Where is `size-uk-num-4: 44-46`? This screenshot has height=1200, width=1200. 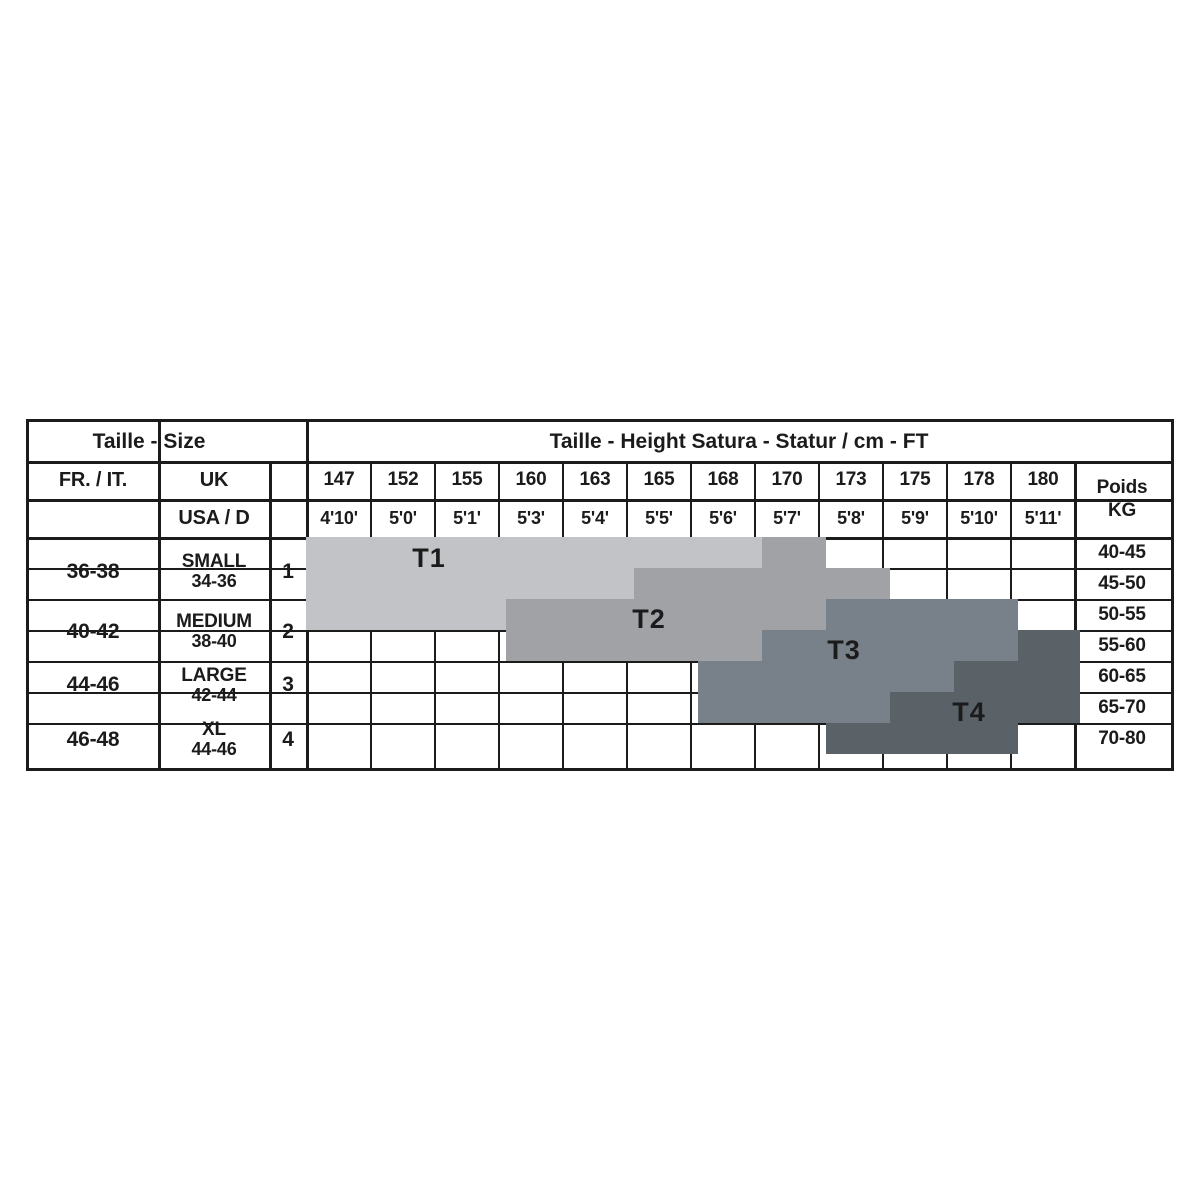
size-uk-num-4: 44-46 is located at coordinates (214, 748).